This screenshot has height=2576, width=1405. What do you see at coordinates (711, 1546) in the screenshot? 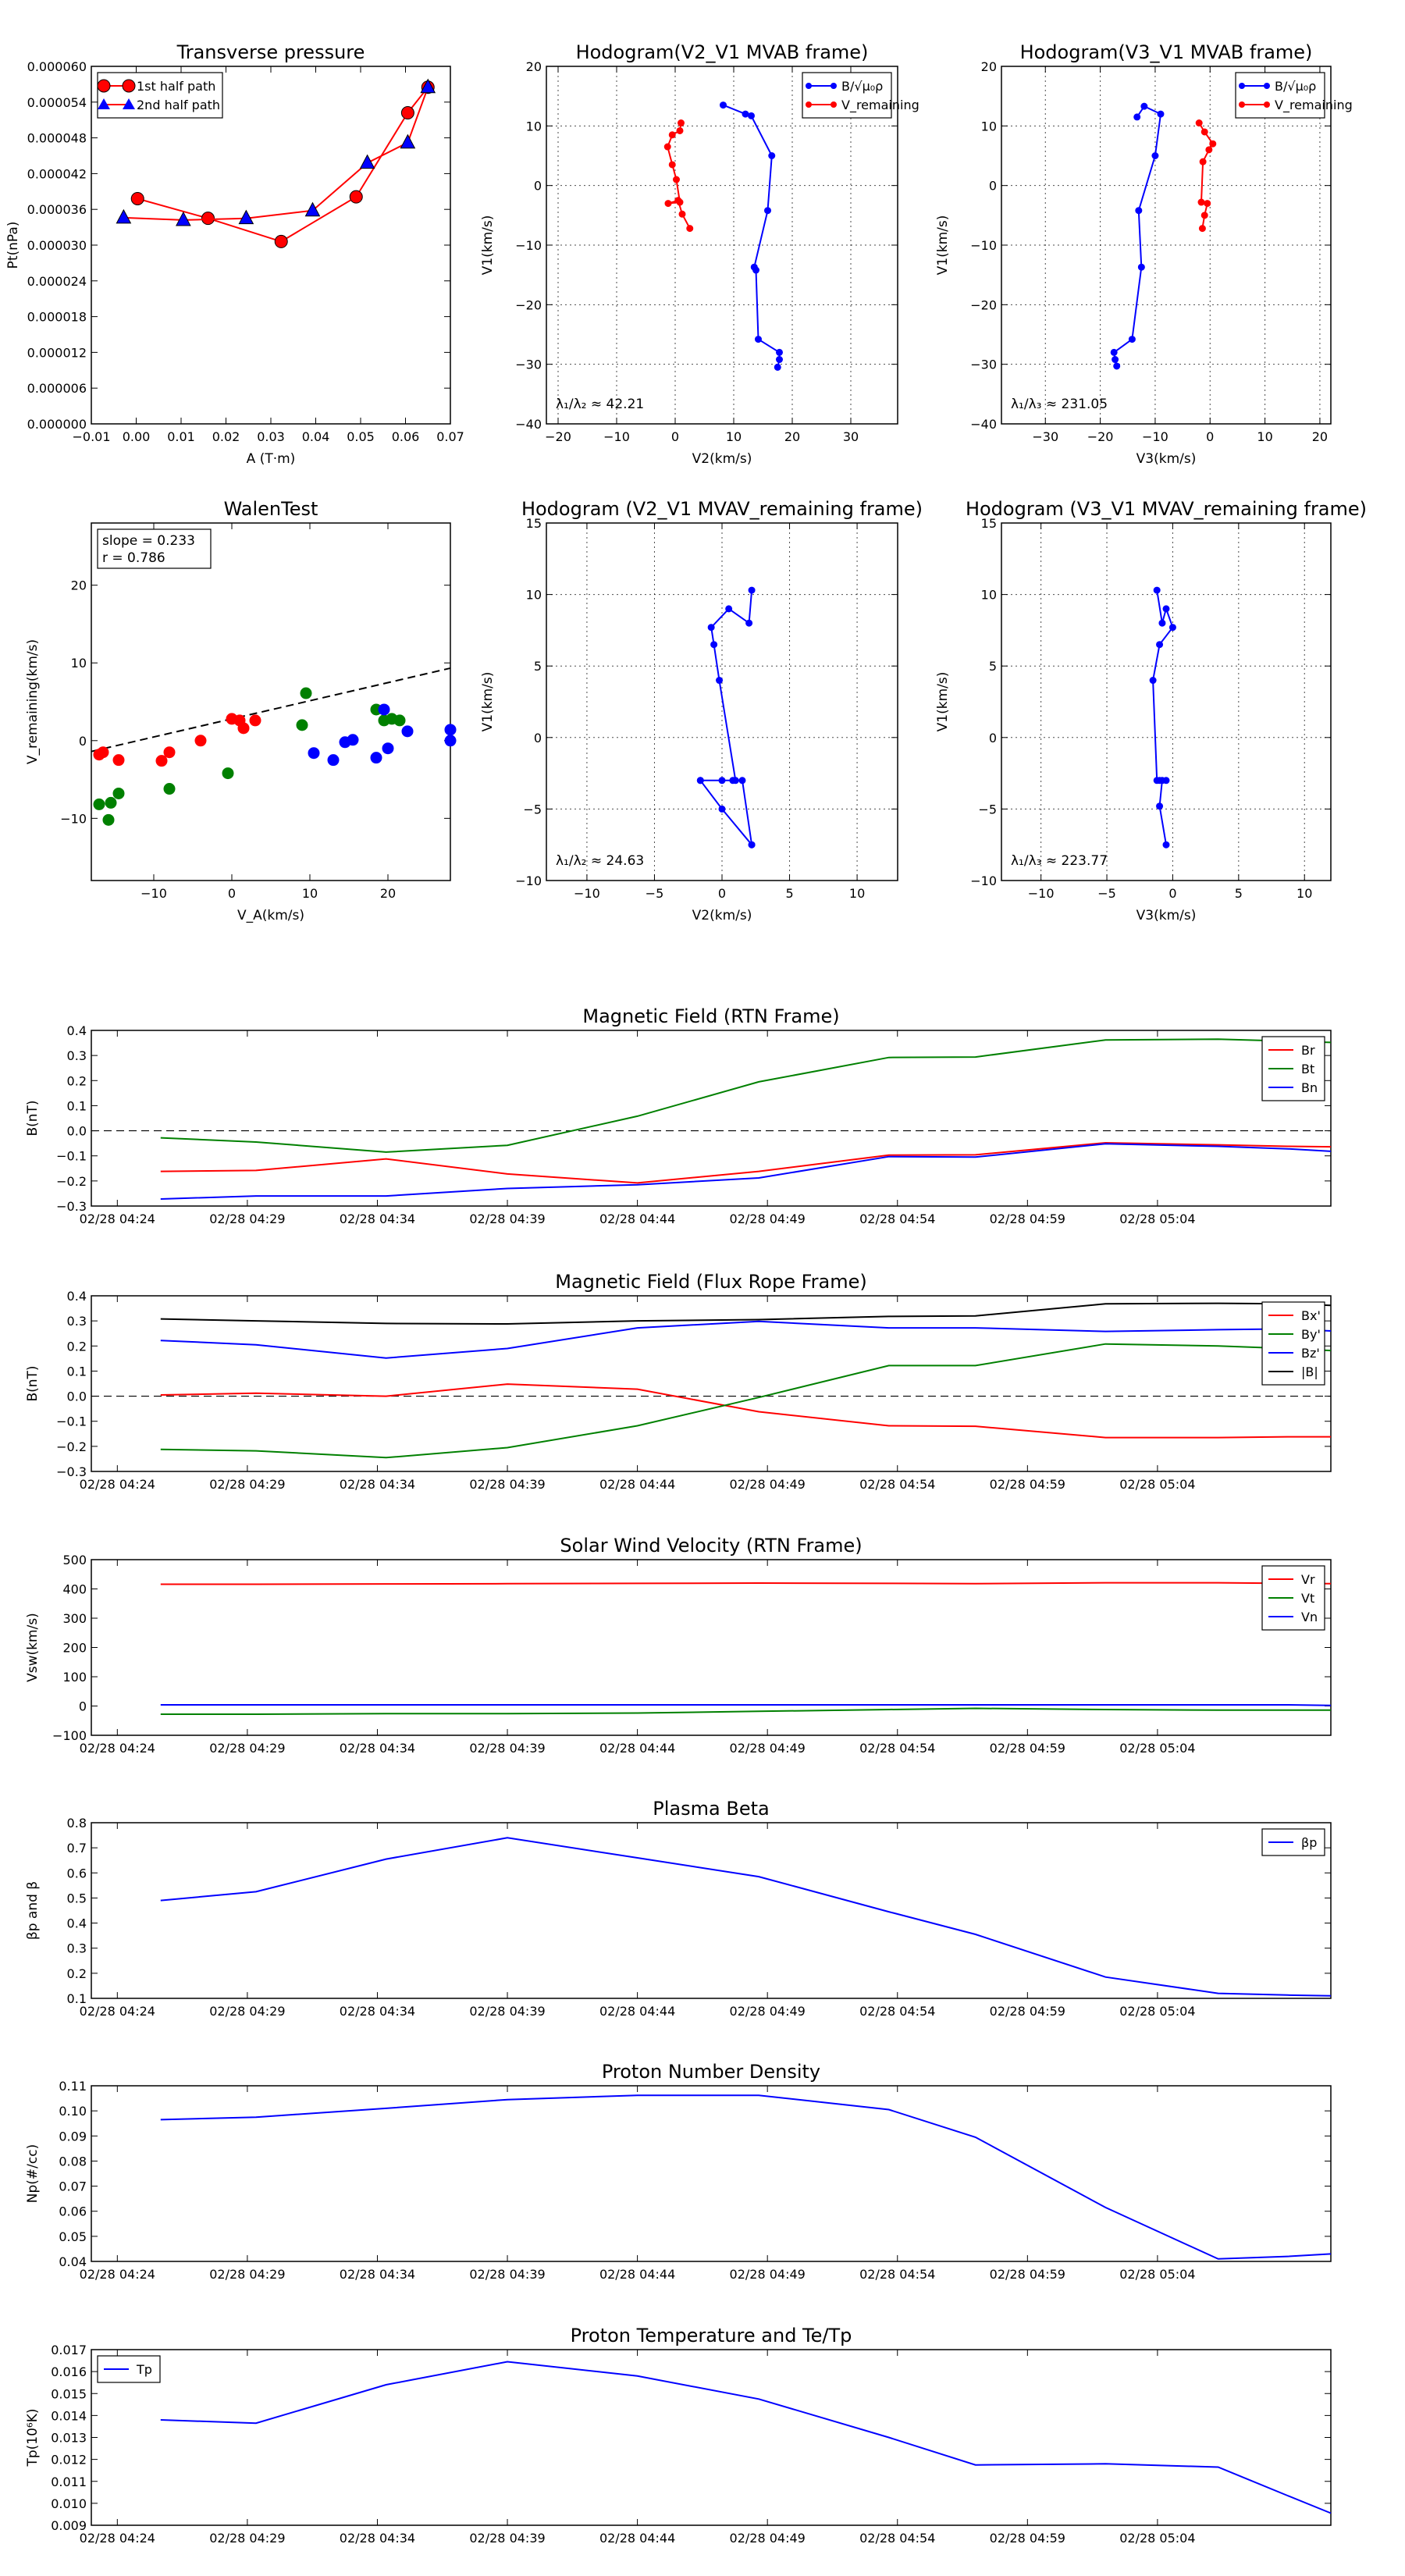
I see `chart-title: Solar Wind Velocity (RTN Frame)` at bounding box center [711, 1546].